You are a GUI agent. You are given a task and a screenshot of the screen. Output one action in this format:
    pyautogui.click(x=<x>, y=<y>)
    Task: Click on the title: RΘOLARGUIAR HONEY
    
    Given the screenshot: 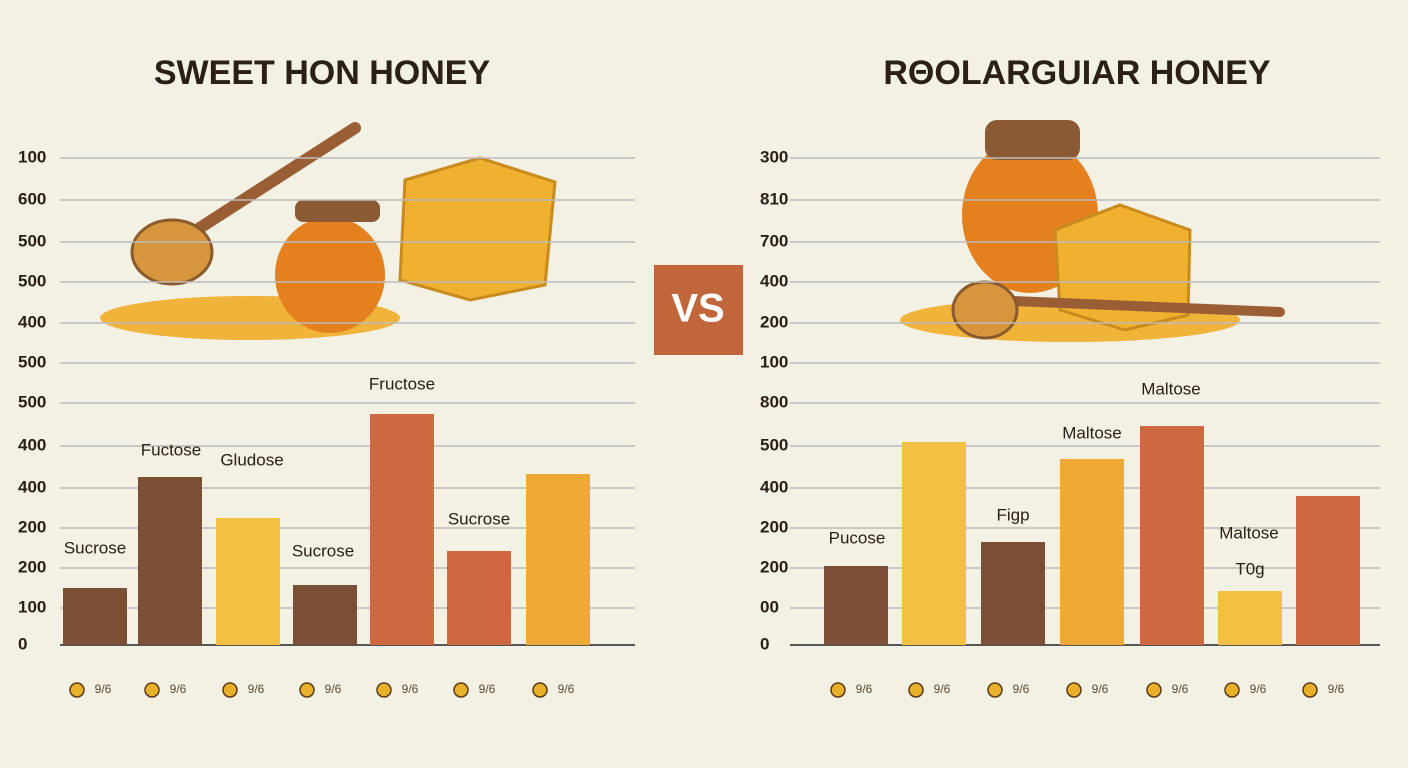 What is the action you would take?
    pyautogui.click(x=1077, y=73)
    